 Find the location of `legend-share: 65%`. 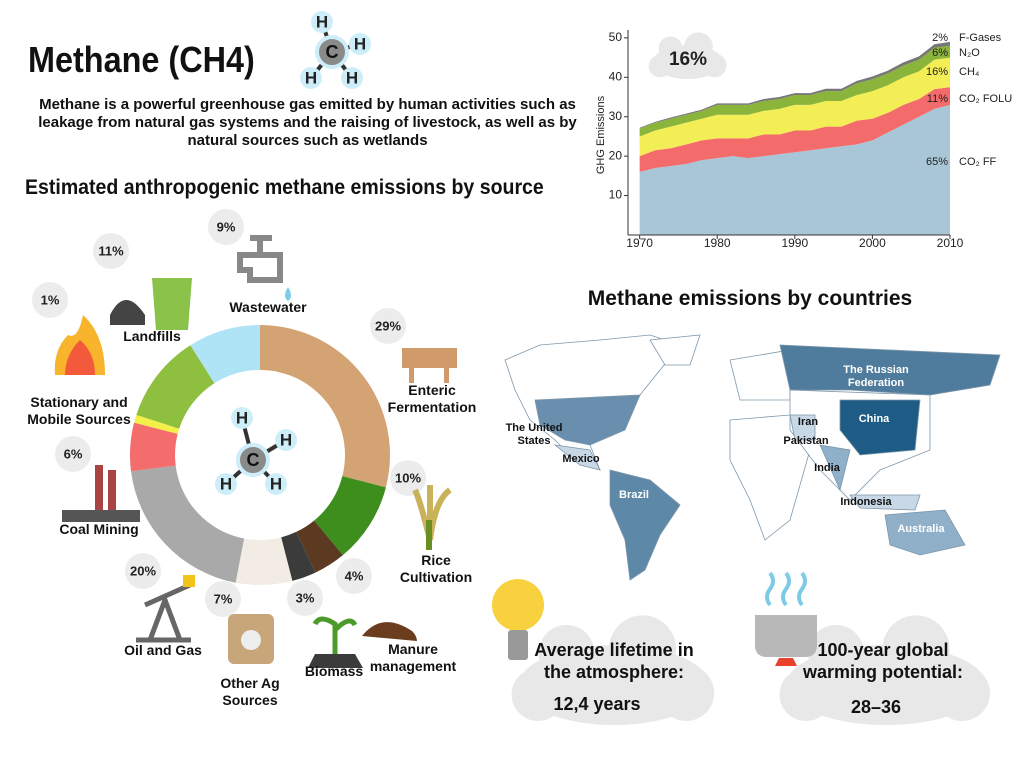

legend-share: 65% is located at coordinates (937, 162).